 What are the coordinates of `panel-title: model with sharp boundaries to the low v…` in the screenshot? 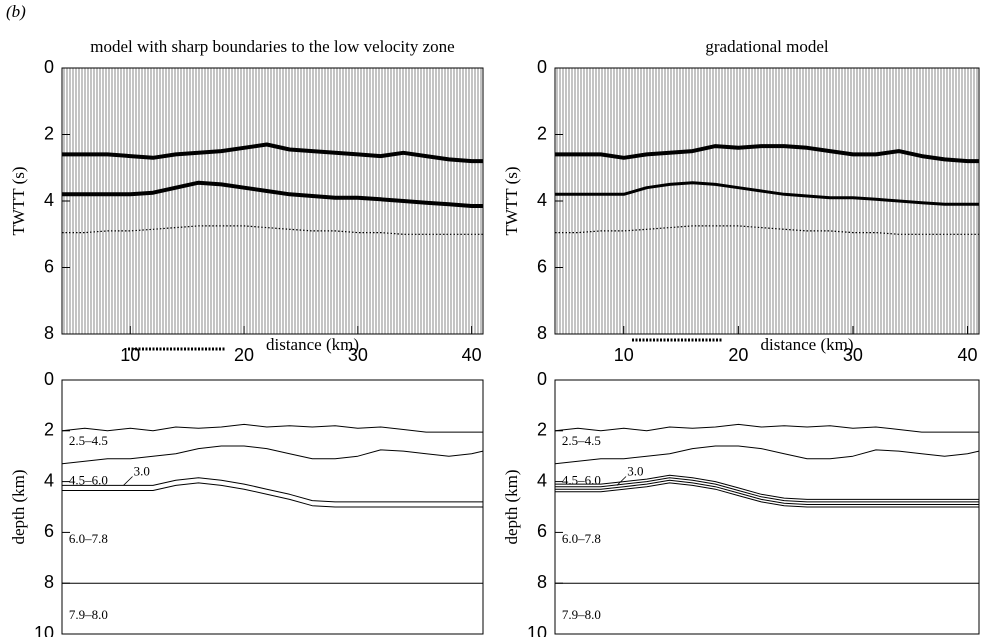 It's located at (272, 46).